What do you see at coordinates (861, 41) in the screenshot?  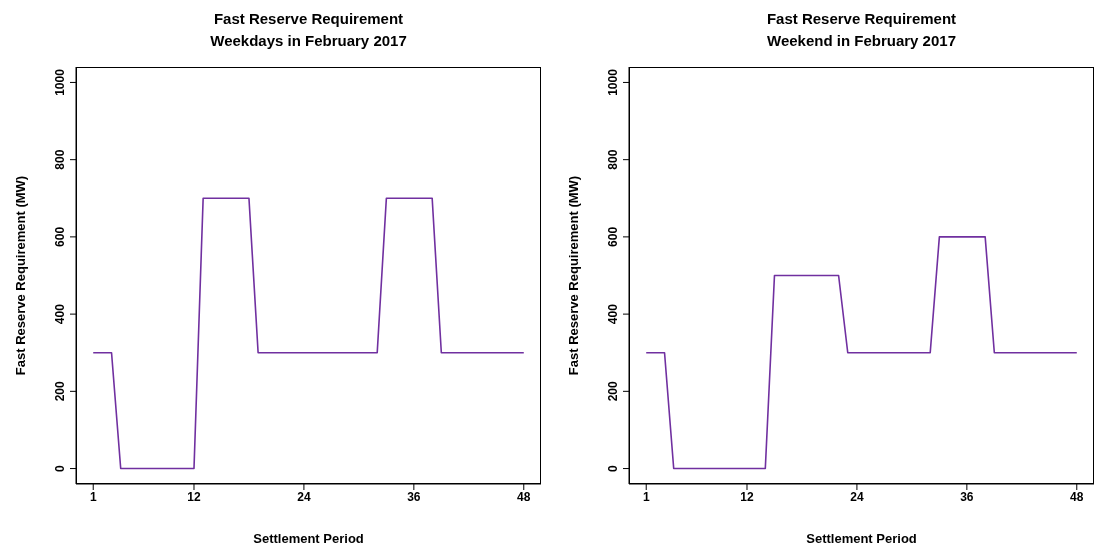 I see `chart-subtitle: Weekend in February 2017` at bounding box center [861, 41].